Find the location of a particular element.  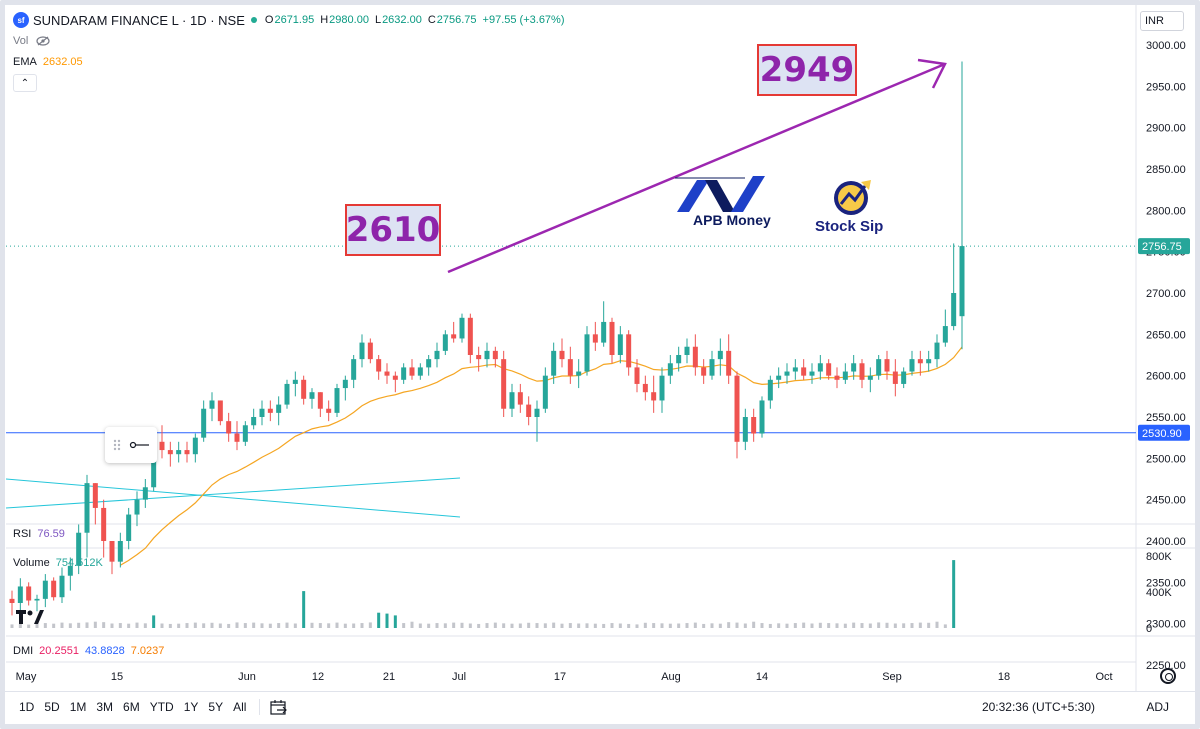

collapse-legend-button: ⌃ is located at coordinates (25, 83).